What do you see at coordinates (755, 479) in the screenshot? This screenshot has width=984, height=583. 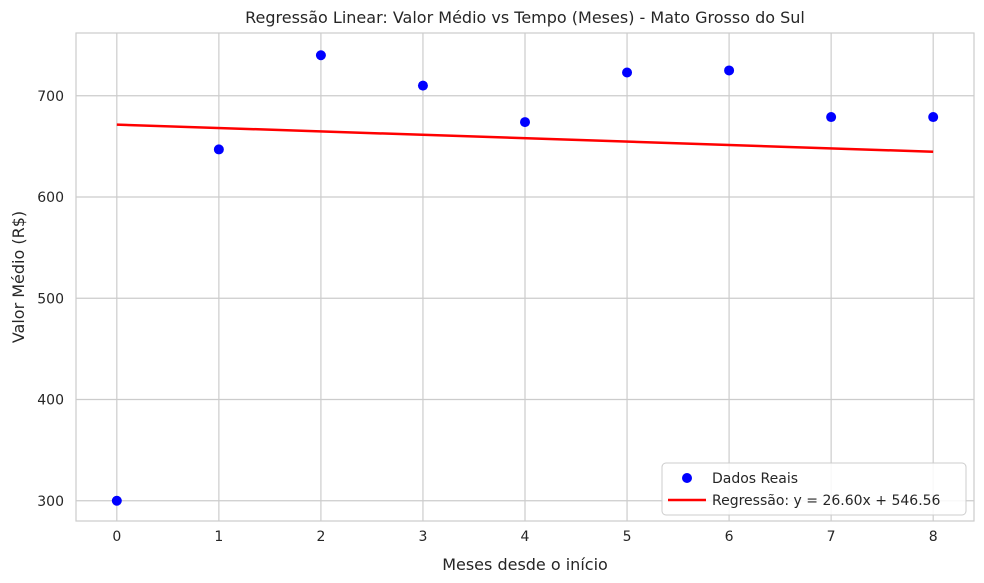 I see `legend-label-dados-reais: Dados Reais` at bounding box center [755, 479].